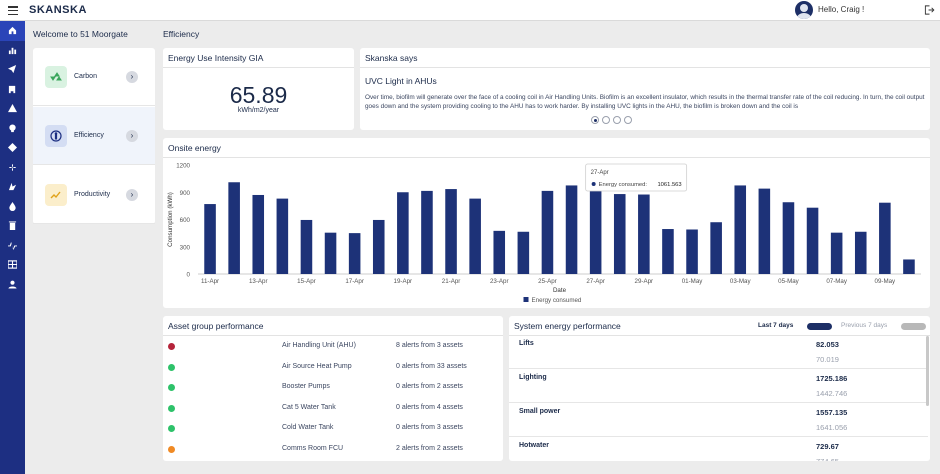 This screenshot has height=474, width=940. Describe the element at coordinates (56, 136) in the screenshot. I see `info-icon` at that location.